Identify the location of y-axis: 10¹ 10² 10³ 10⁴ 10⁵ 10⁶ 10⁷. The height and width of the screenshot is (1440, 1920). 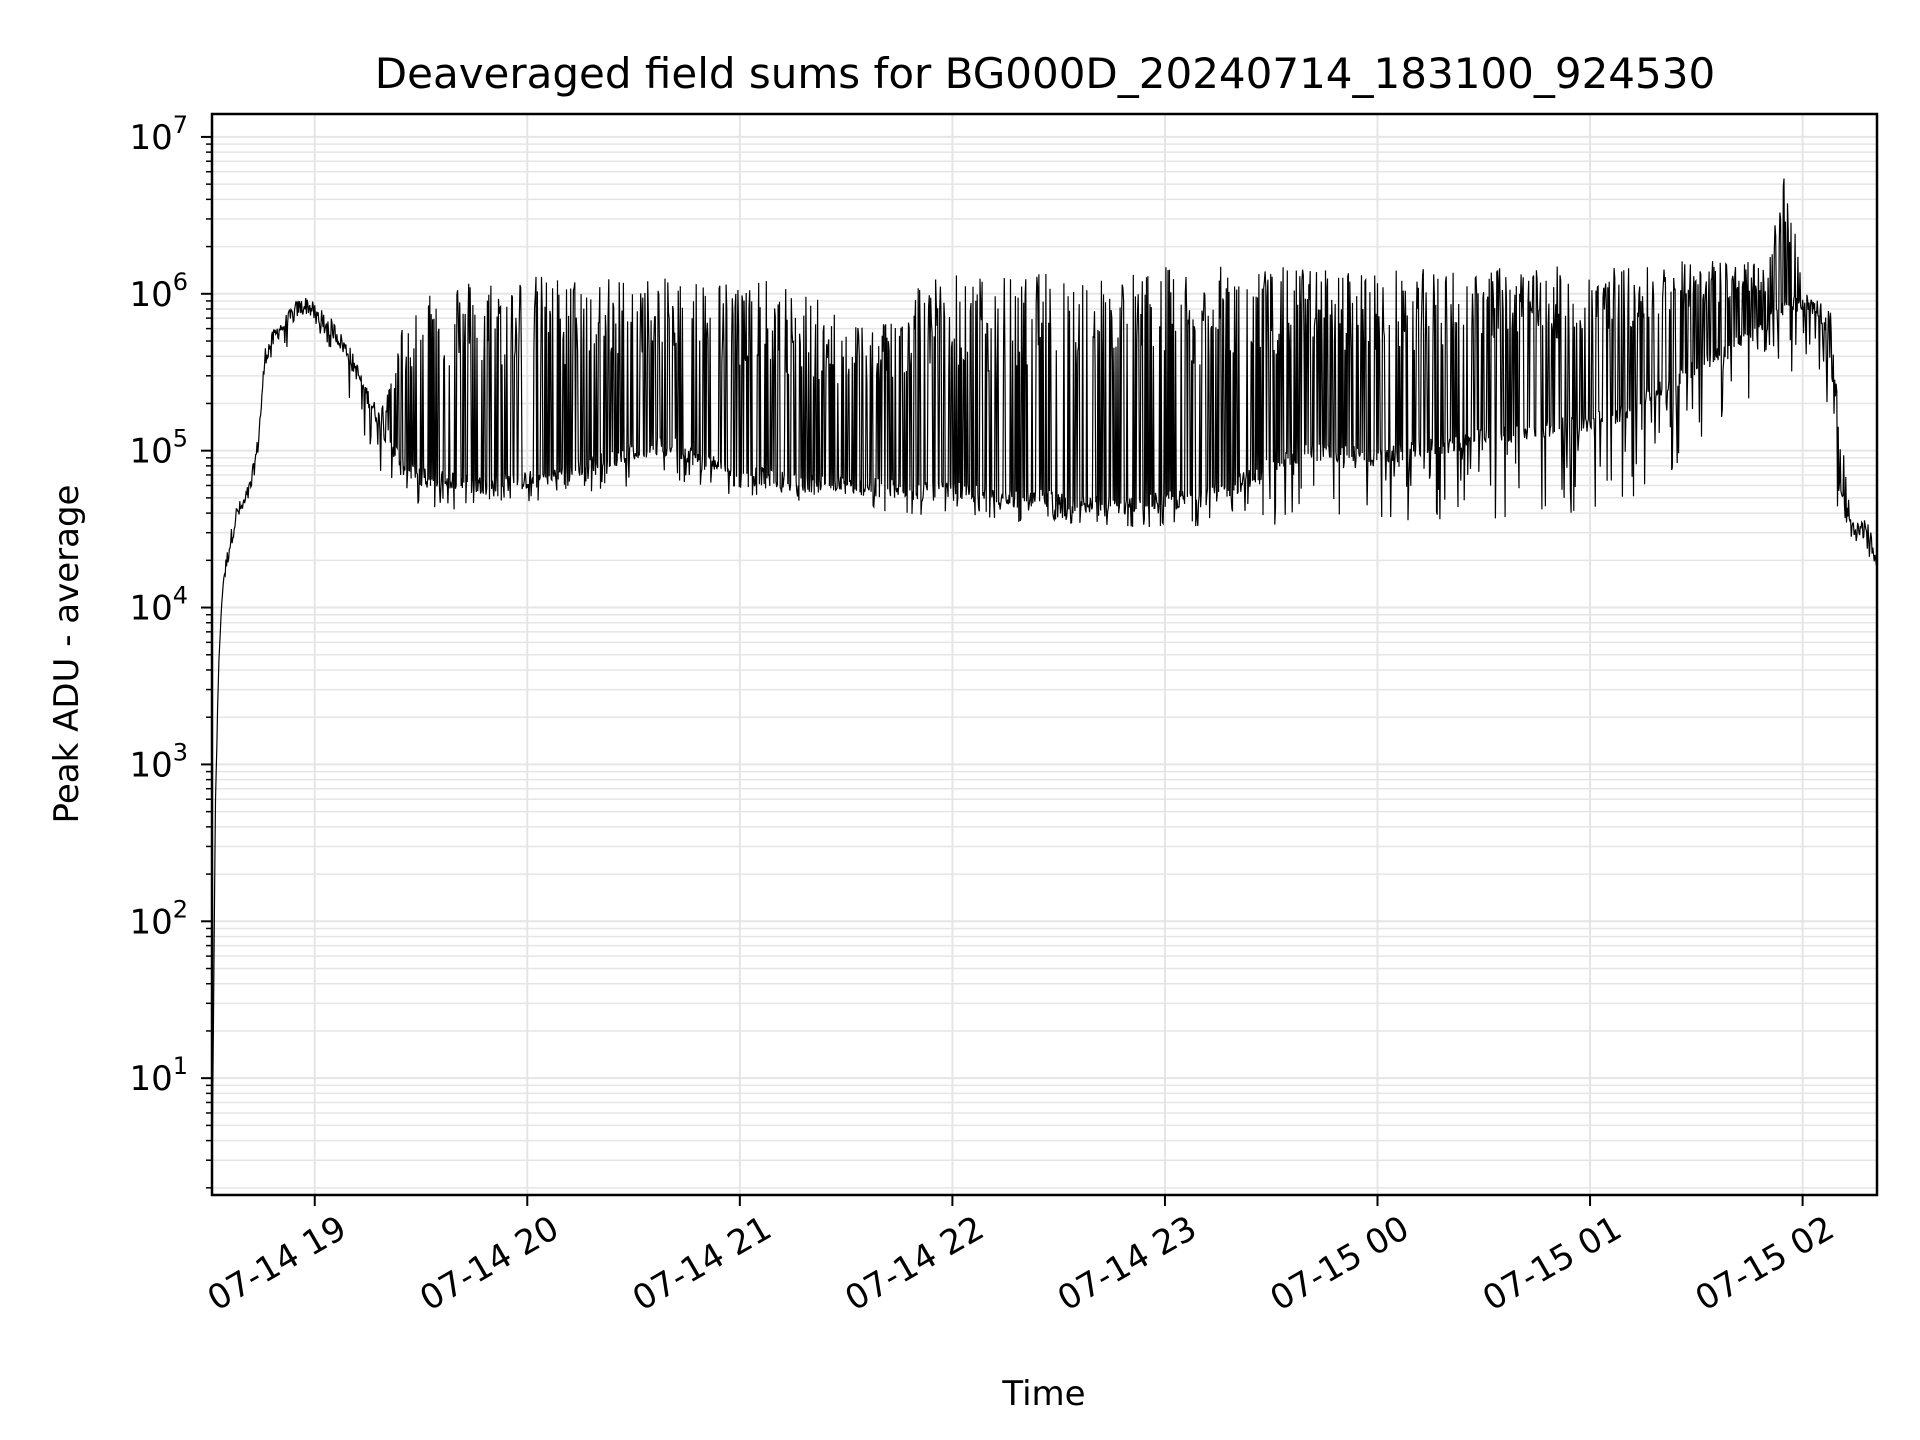
(170, 650).